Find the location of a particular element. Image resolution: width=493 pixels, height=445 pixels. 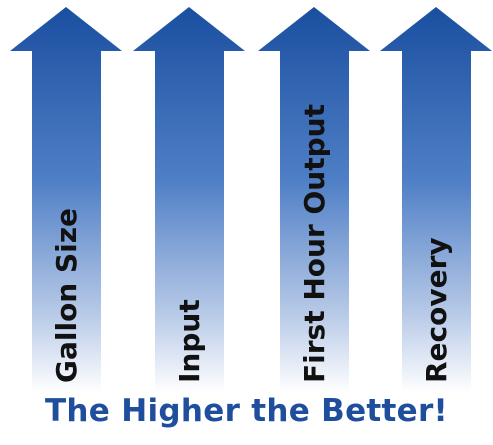

arrow-label: Input is located at coordinates (189, 341).